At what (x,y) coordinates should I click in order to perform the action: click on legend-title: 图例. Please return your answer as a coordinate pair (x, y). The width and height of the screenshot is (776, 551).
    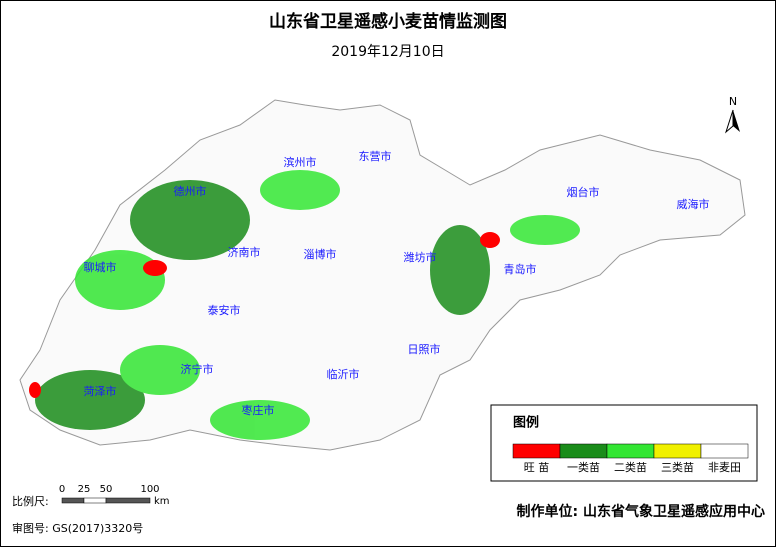
    Looking at the image, I should click on (526, 423).